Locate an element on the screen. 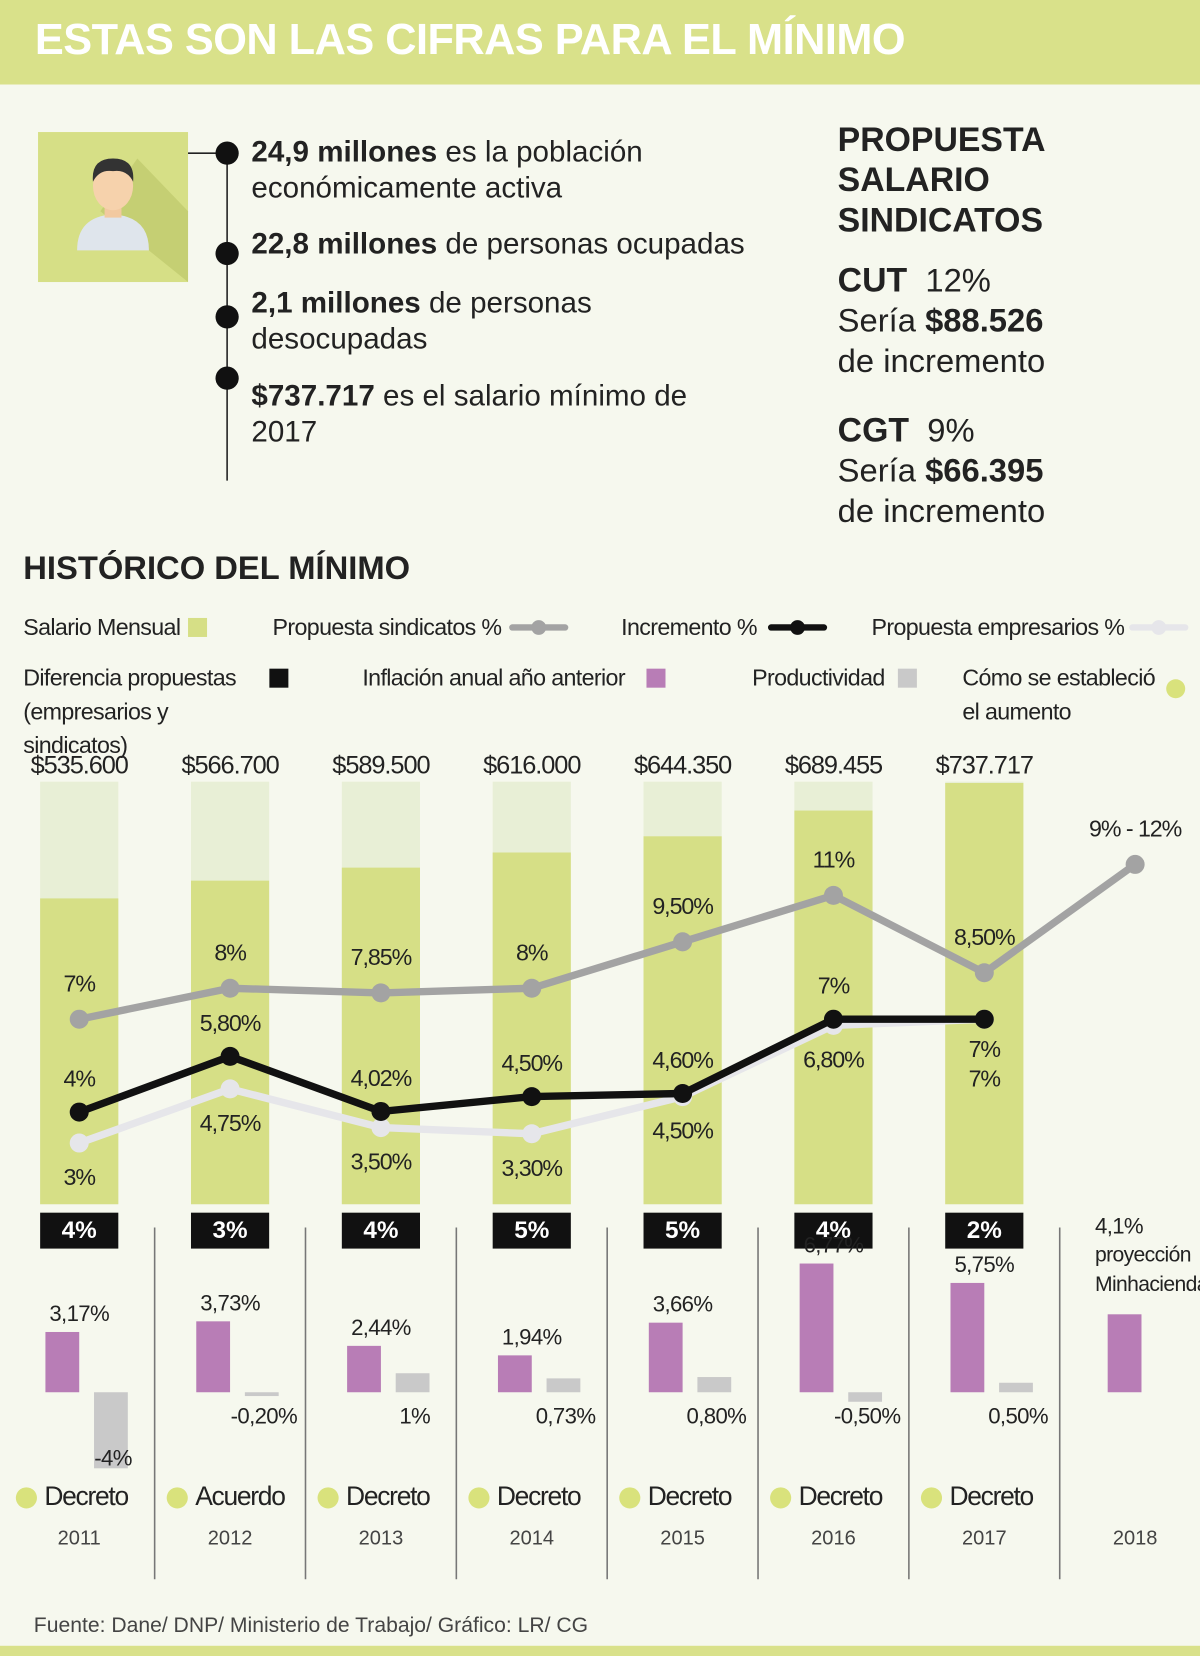 The height and width of the screenshot is (1656, 1200). page-title: ESTAS SON LAS CIFRAS PARA EL MÍNIMO is located at coordinates (470, 39).